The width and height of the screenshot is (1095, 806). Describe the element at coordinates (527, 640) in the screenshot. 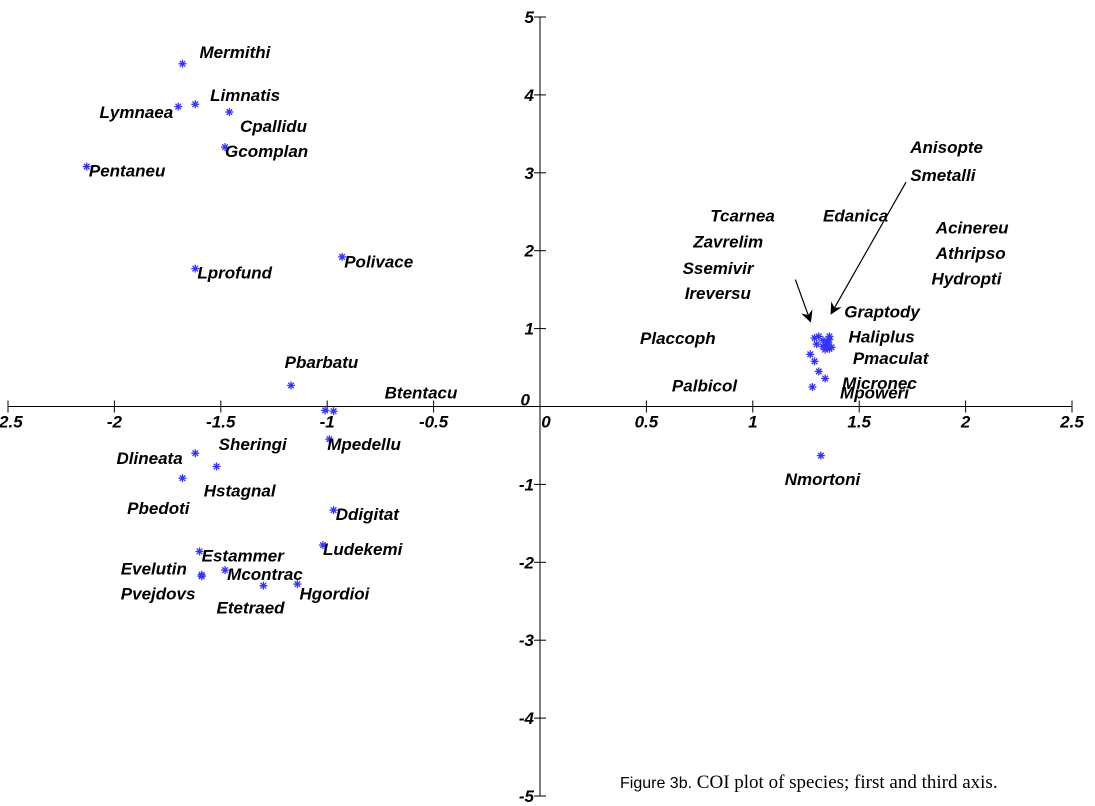

I see `y-tick-label: -3` at that location.